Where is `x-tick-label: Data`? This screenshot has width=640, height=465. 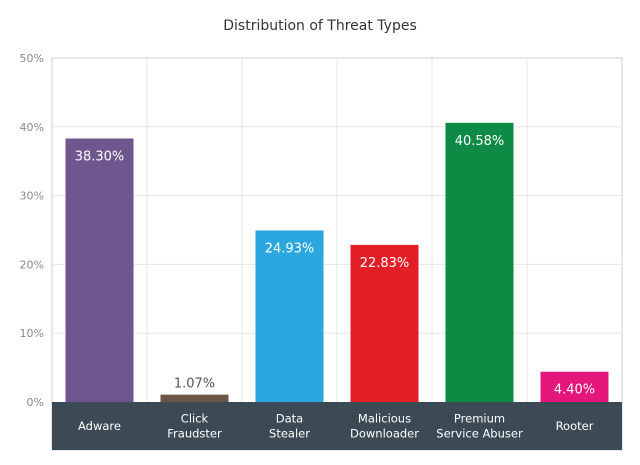 x-tick-label: Data is located at coordinates (289, 419).